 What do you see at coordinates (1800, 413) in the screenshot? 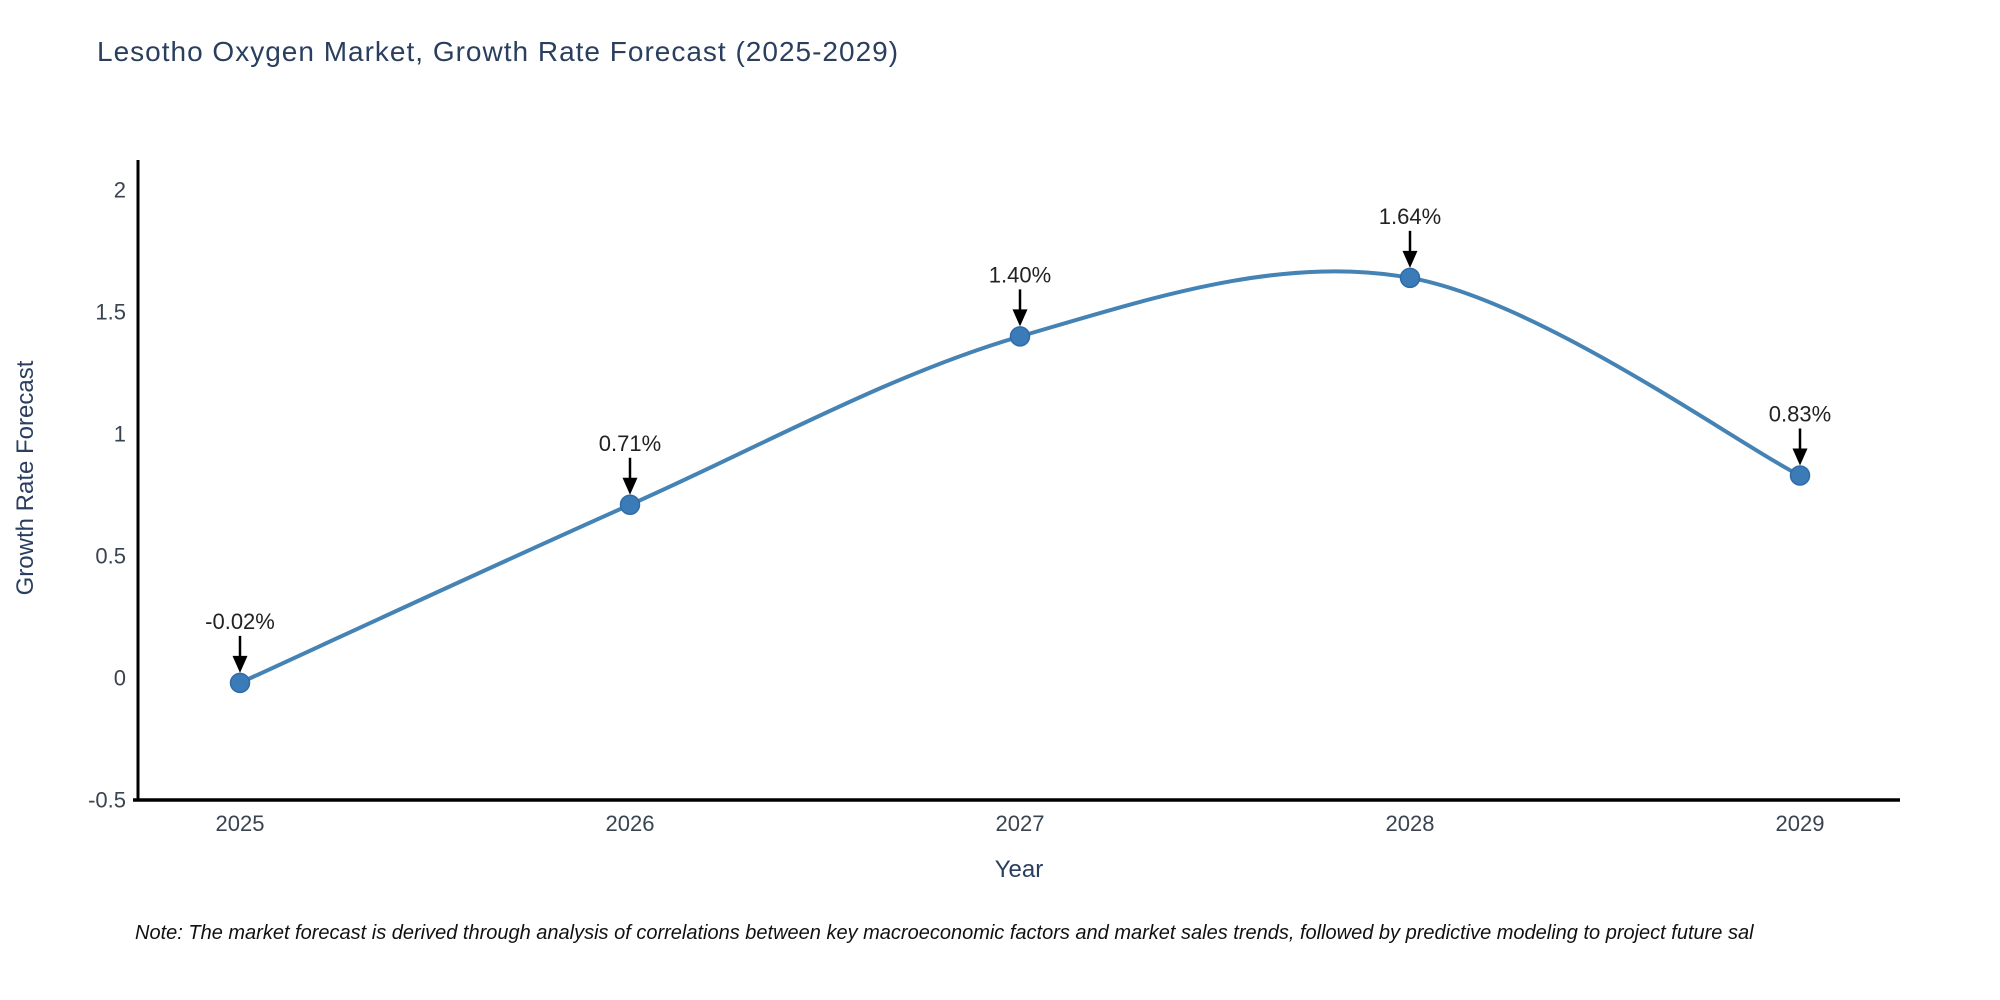
I see `annotation-label: 0.83%` at bounding box center [1800, 413].